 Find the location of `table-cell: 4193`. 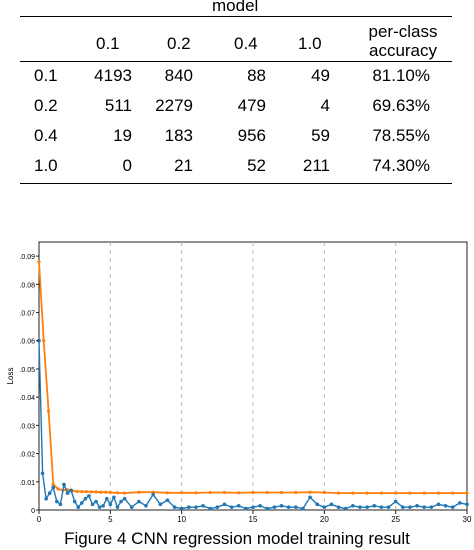

table-cell: 4193 is located at coordinates (113, 75).